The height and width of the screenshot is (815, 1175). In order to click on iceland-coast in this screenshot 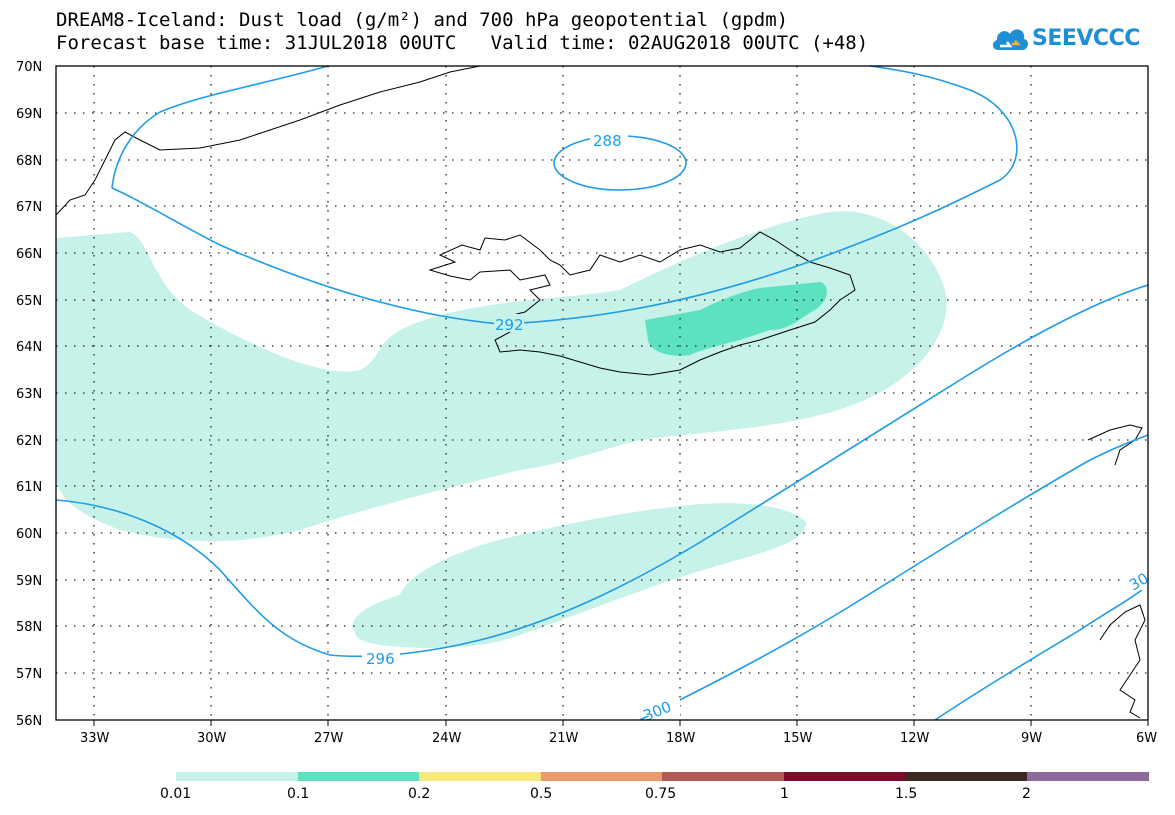, I will do `click(642, 303)`.